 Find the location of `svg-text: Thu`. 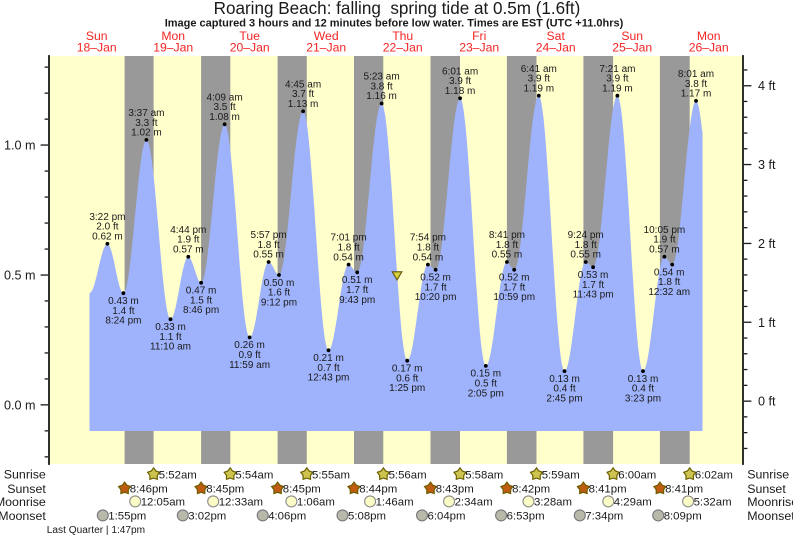

svg-text: Thu is located at coordinates (402, 36).